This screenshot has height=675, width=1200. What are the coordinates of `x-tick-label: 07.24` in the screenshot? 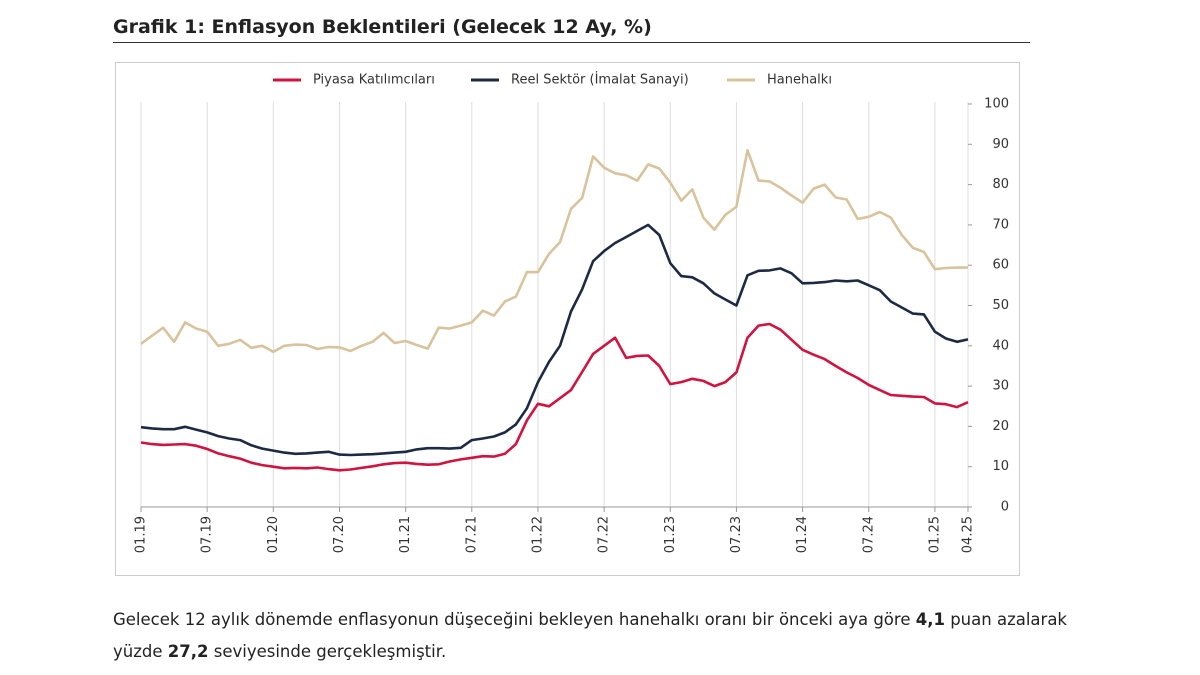 It's located at (868, 534).